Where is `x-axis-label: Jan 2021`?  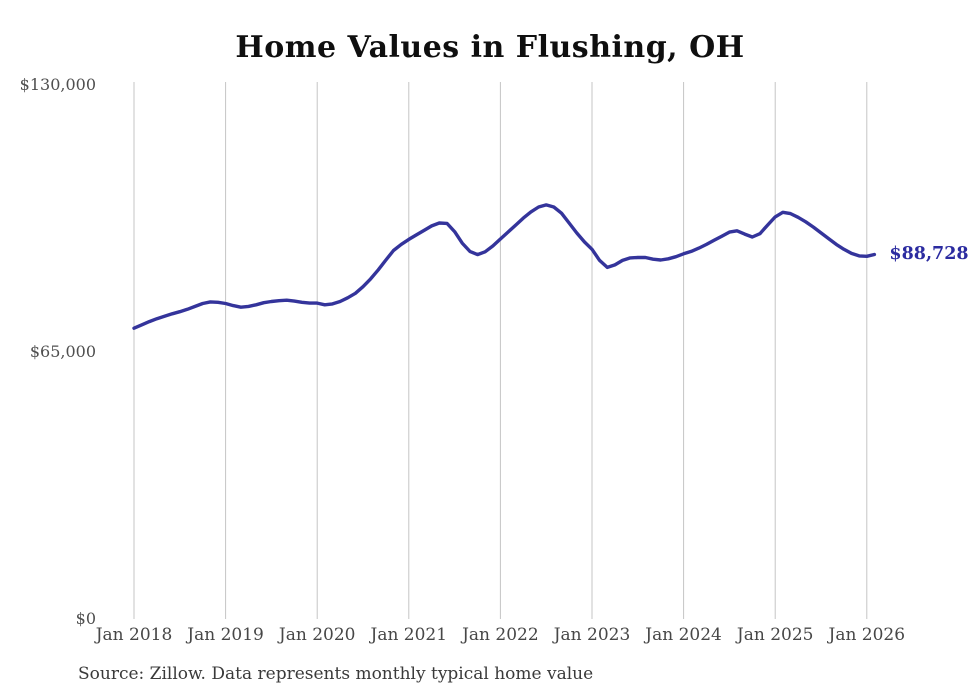
x-axis-label: Jan 2021 is located at coordinates (409, 635).